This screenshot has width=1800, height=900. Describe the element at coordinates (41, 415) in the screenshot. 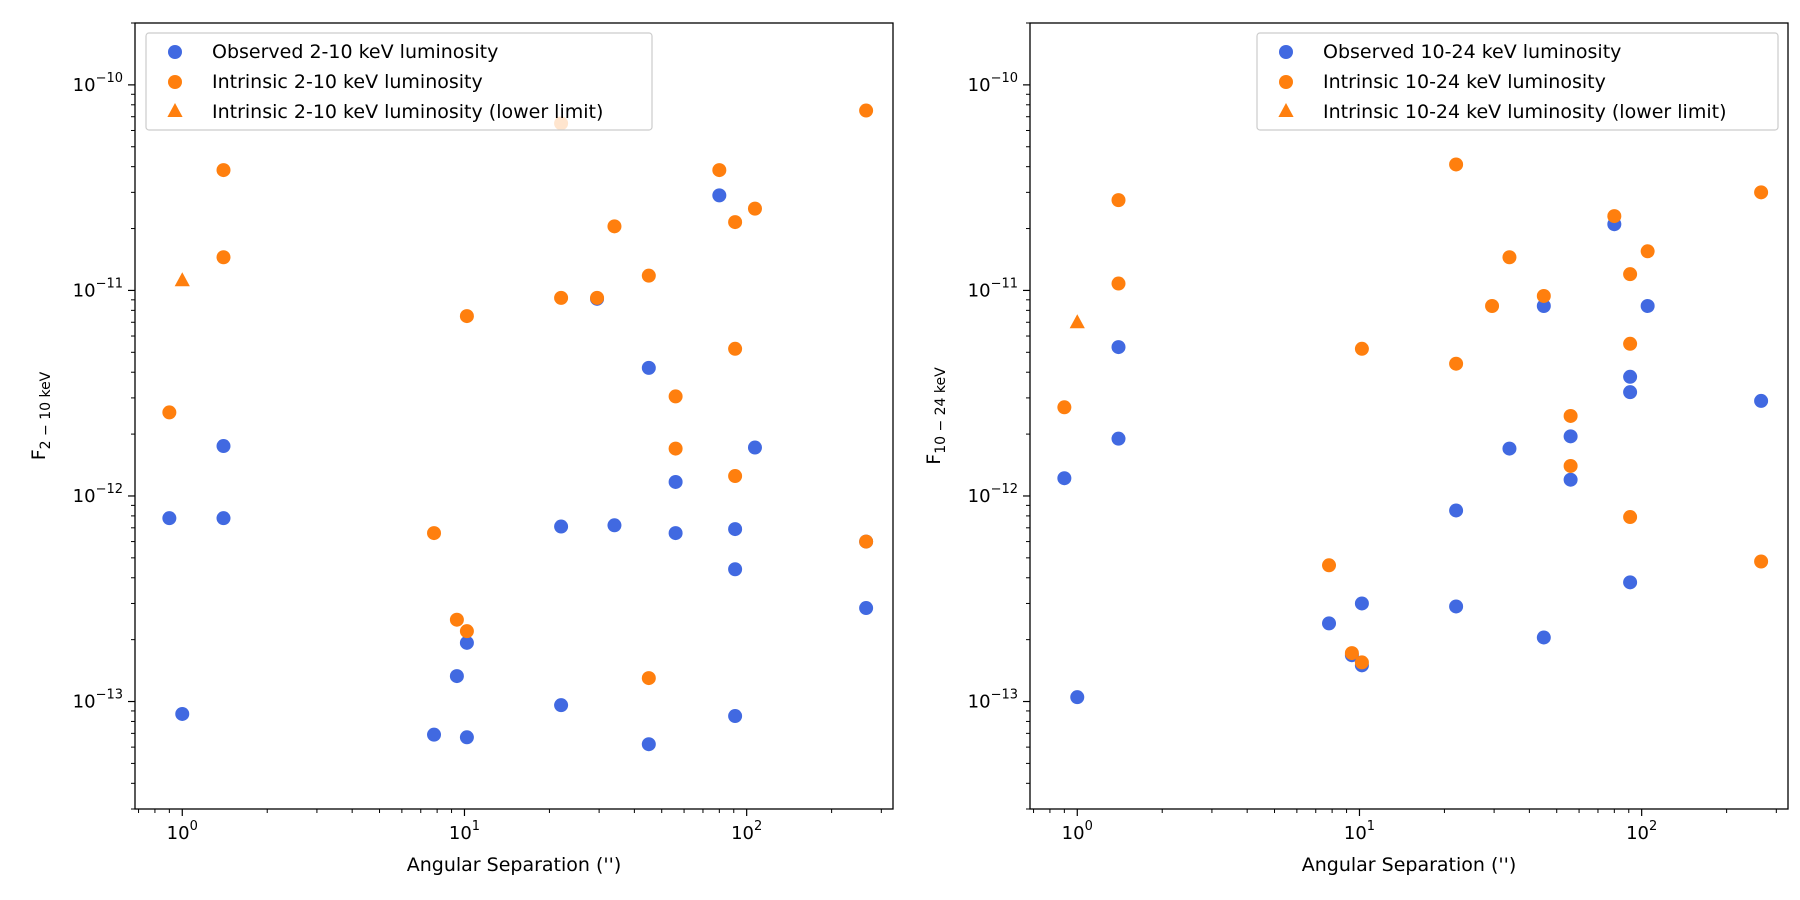

I see `y-axis-label: F2 − 10 keV` at that location.